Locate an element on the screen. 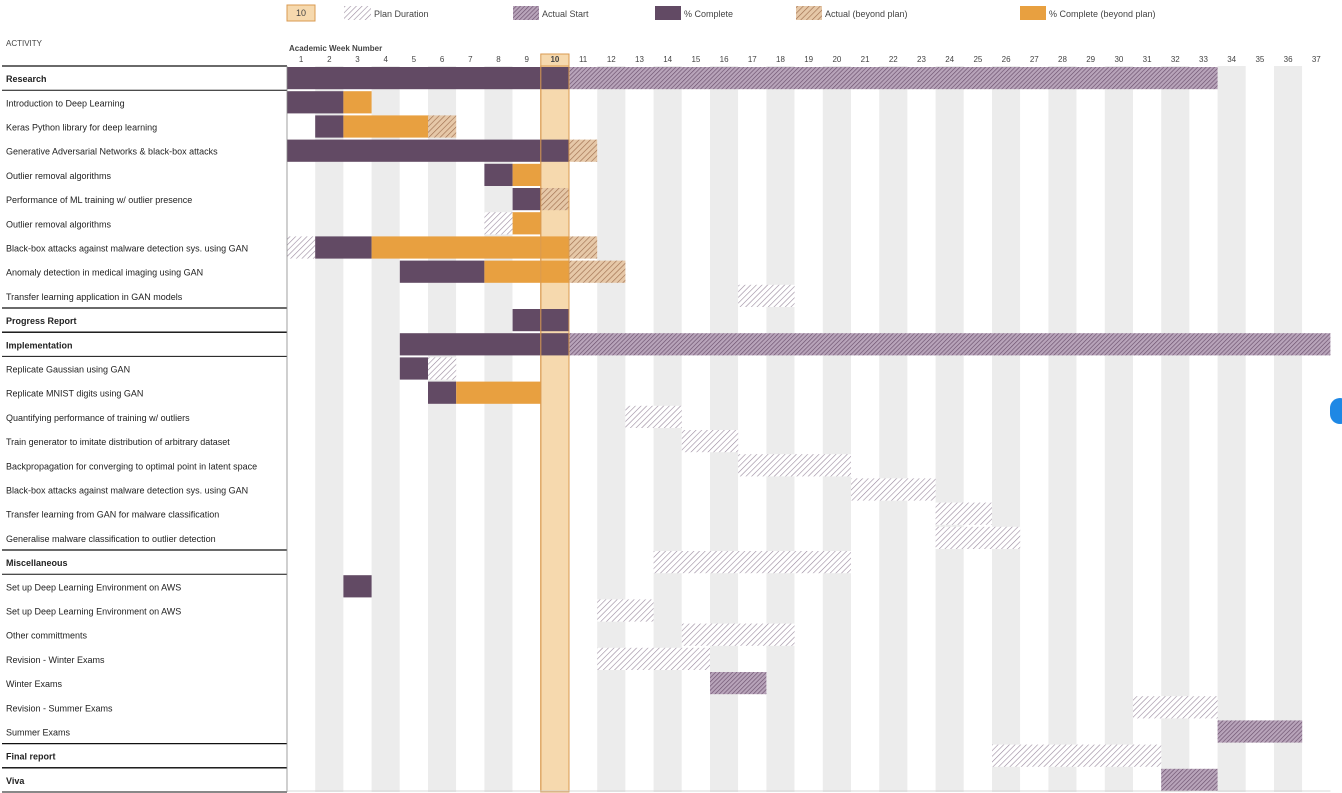 The width and height of the screenshot is (1342, 793). legend-actual-start-label: Actual Start is located at coordinates (565, 14).